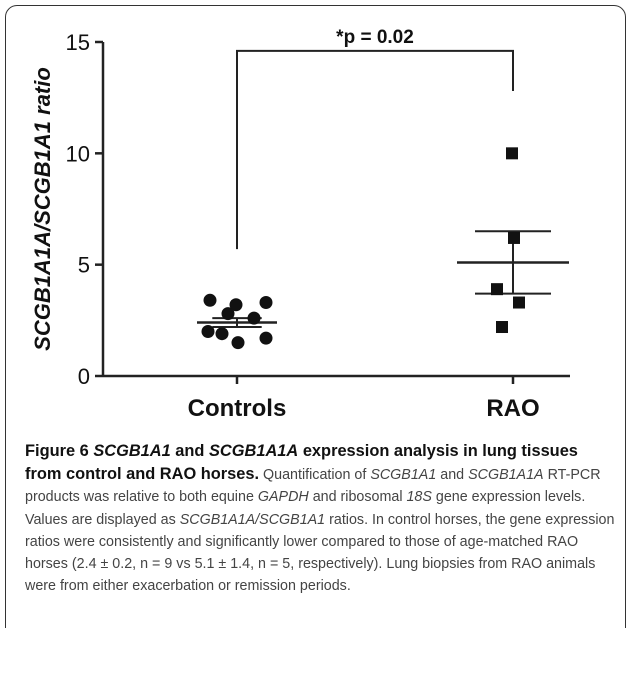 Image resolution: width=633 pixels, height=676 pixels. I want to click on body-run-5: GAPDH, so click(283, 497).